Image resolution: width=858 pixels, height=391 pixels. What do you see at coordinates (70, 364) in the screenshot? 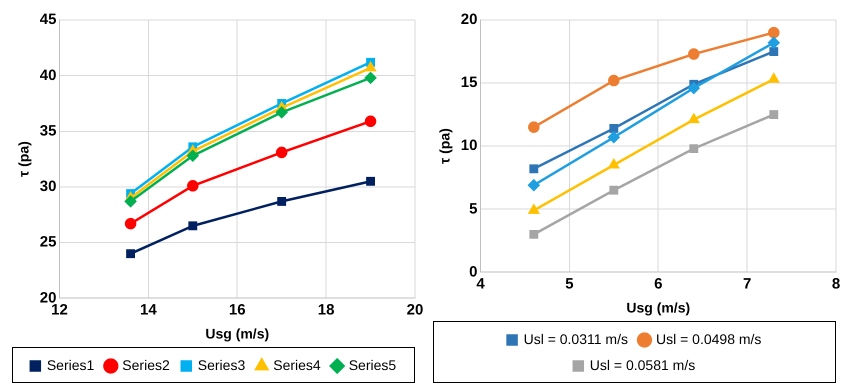
I see `legend-label: Series1` at bounding box center [70, 364].